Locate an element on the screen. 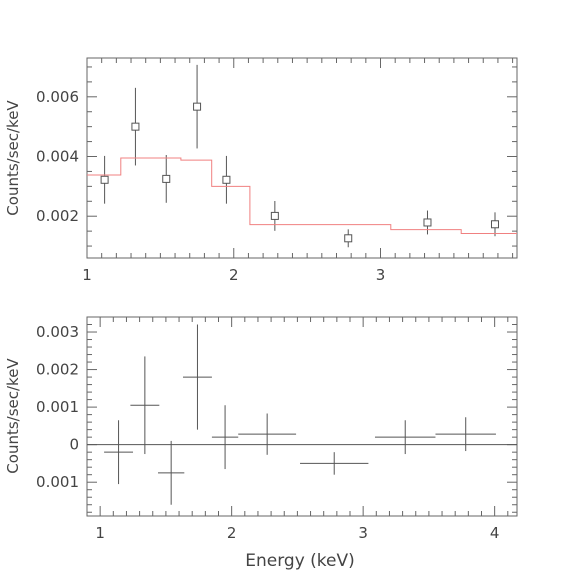 The width and height of the screenshot is (574, 578). model-step-line is located at coordinates (302, 195).